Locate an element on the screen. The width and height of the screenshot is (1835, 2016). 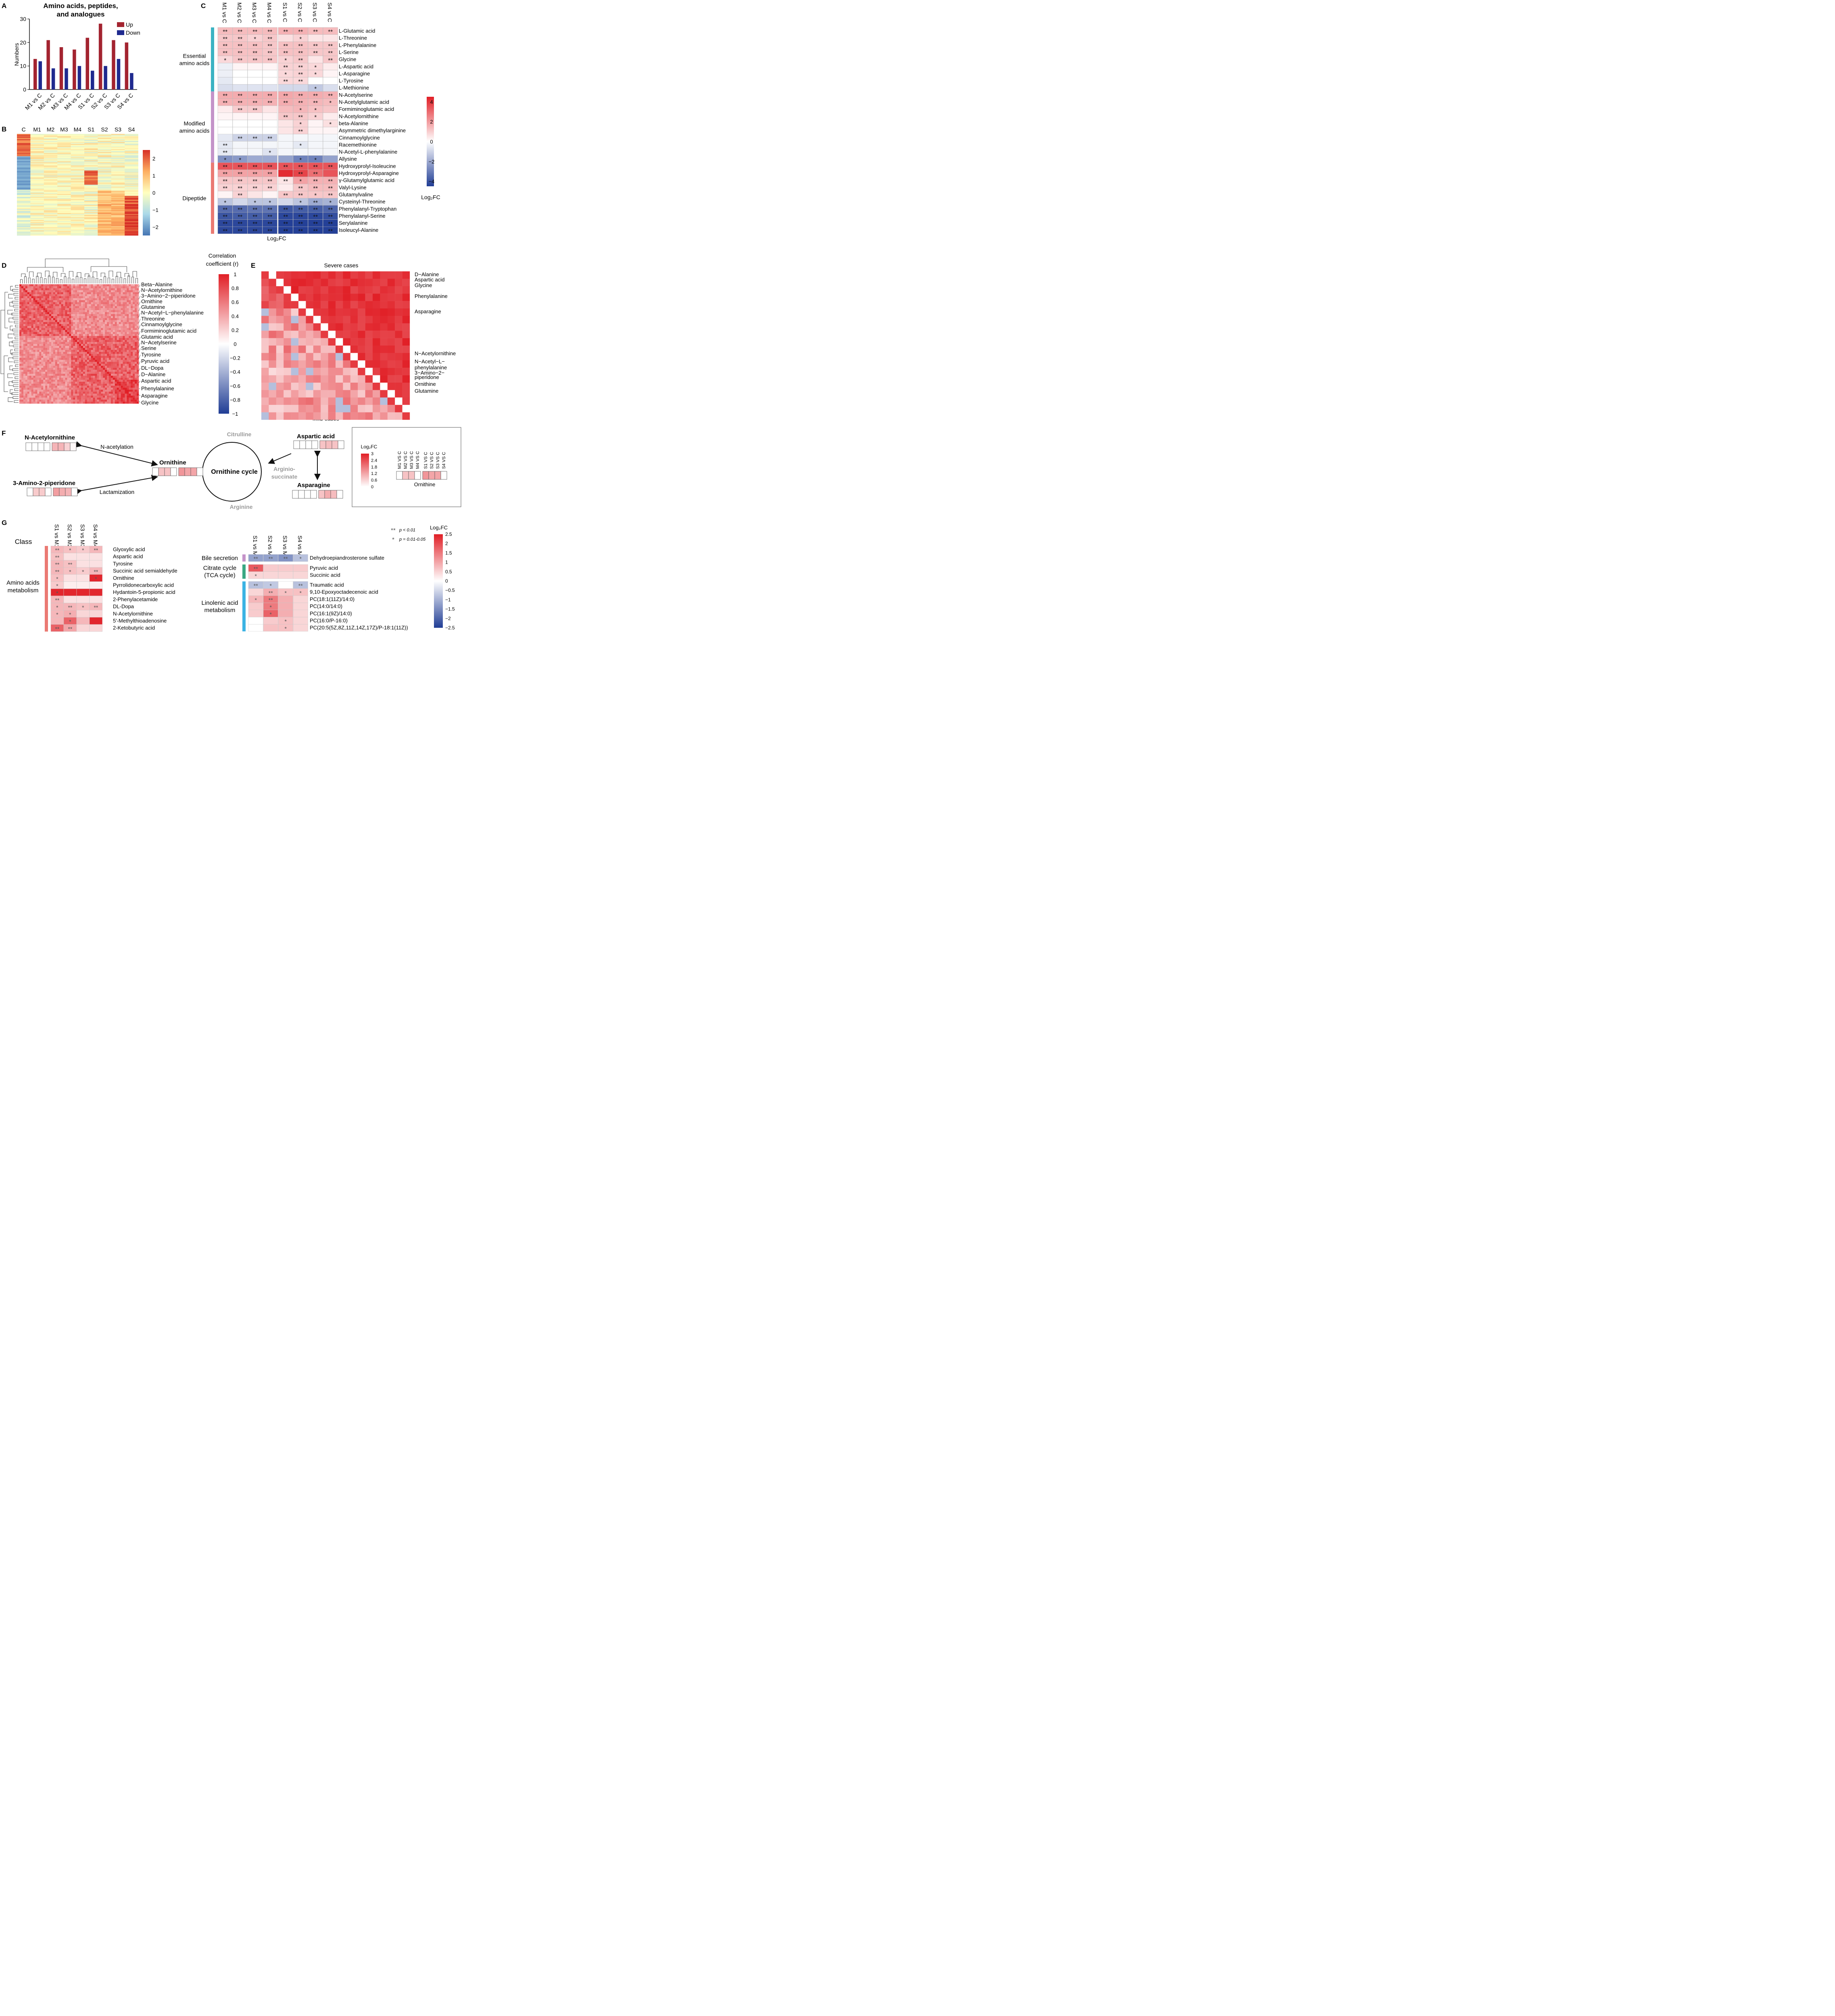
chart-c-row: ************ is located at coordinates (277, 60).